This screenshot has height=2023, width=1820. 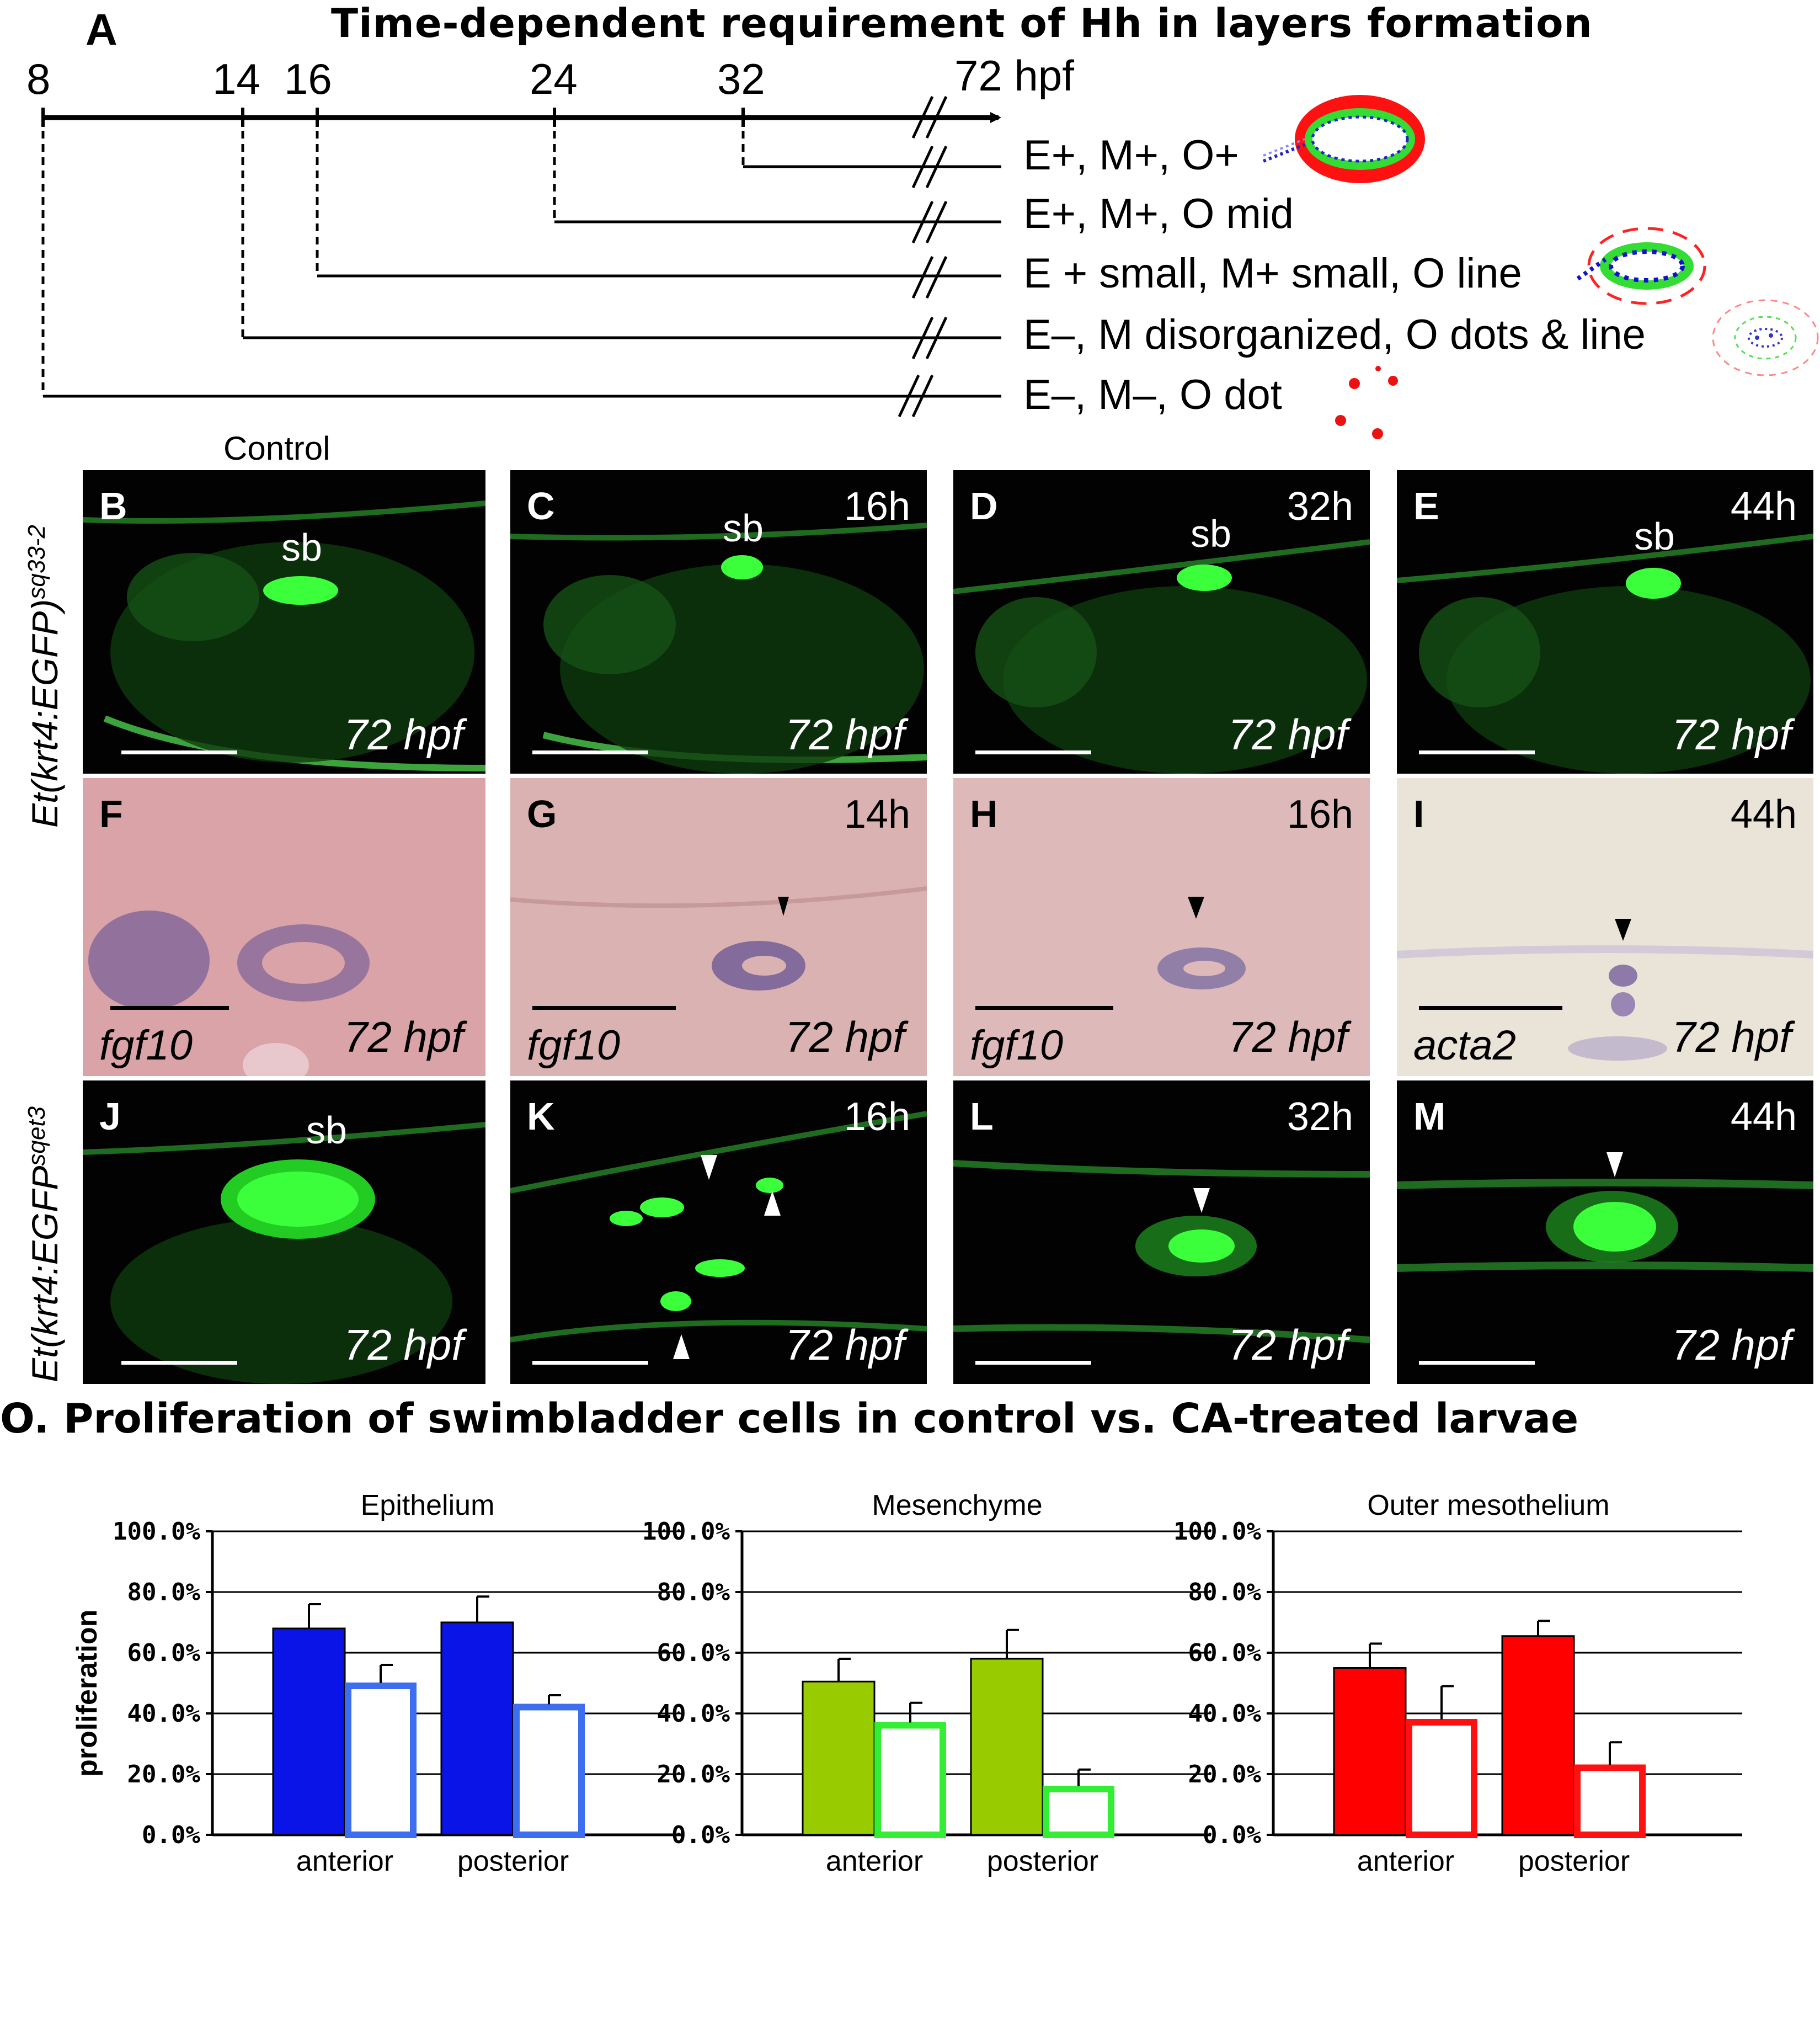 I want to click on micrograph-panel-l: L 32h 72 hpf, so click(x=1161, y=1232).